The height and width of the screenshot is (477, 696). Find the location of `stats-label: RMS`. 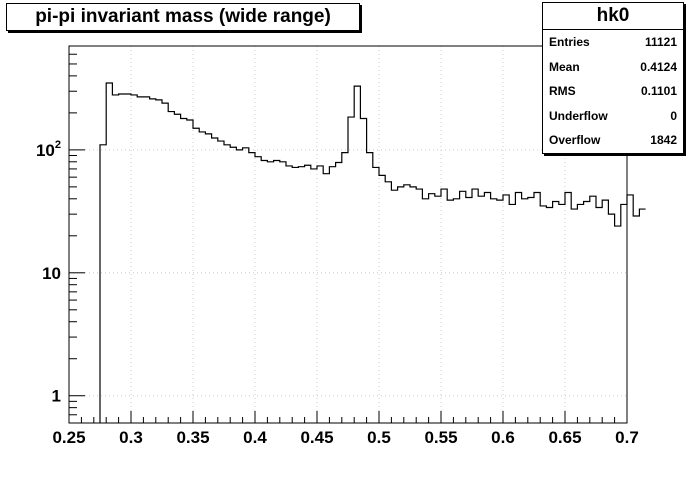

stats-label: RMS is located at coordinates (562, 91).